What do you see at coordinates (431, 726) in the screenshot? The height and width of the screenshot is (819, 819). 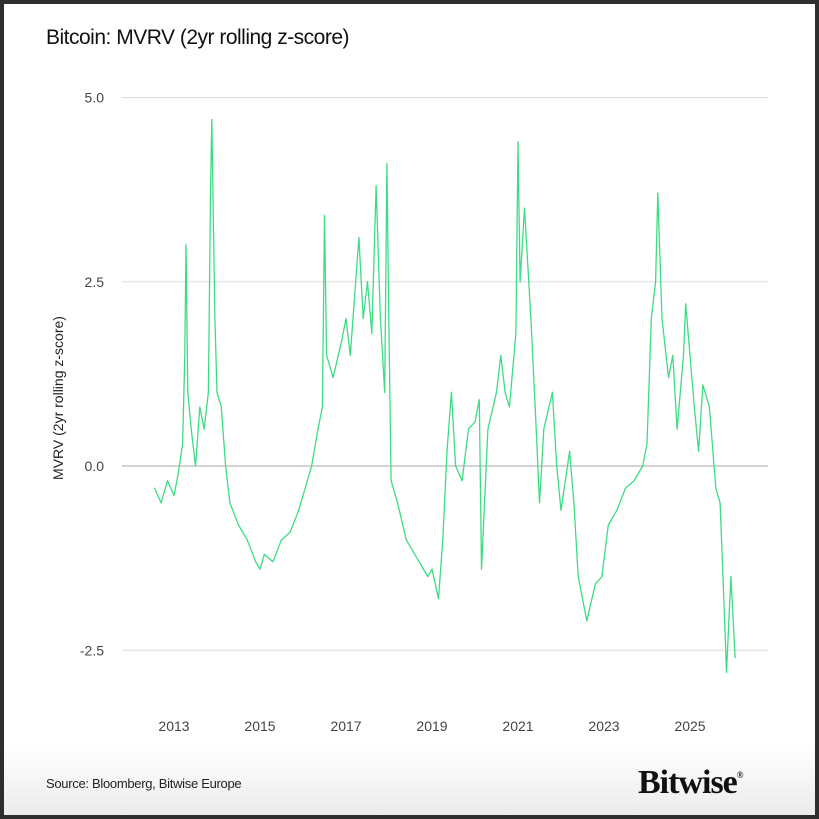 I see `x-tick-label: 2019` at bounding box center [431, 726].